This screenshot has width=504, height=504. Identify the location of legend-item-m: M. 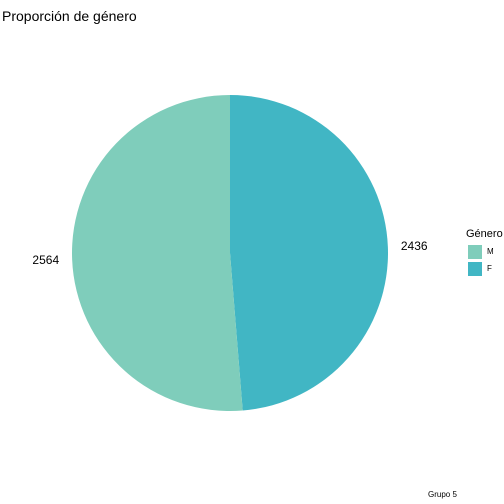
(484, 251).